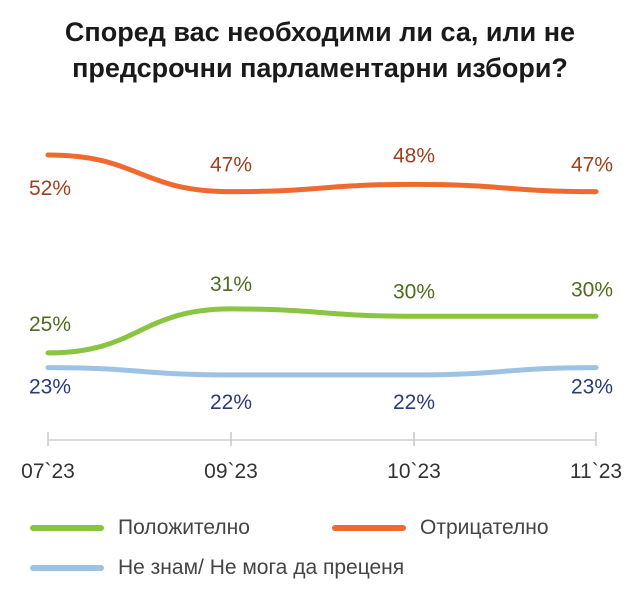 Image resolution: width=640 pixels, height=611 pixels. I want to click on x-tick-label: 09`23, so click(231, 471).